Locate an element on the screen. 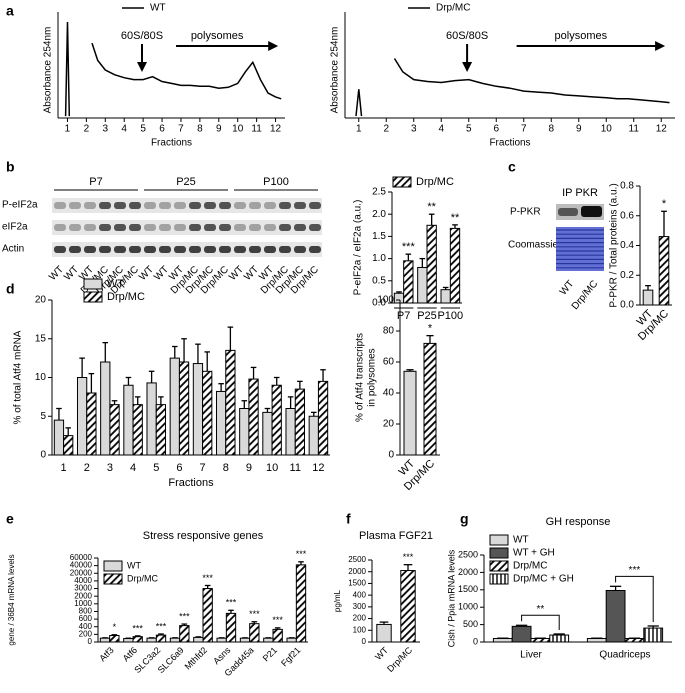 Image resolution: width=685 pixels, height=693 pixels. blot-row-label: P-PKR is located at coordinates (525, 212).